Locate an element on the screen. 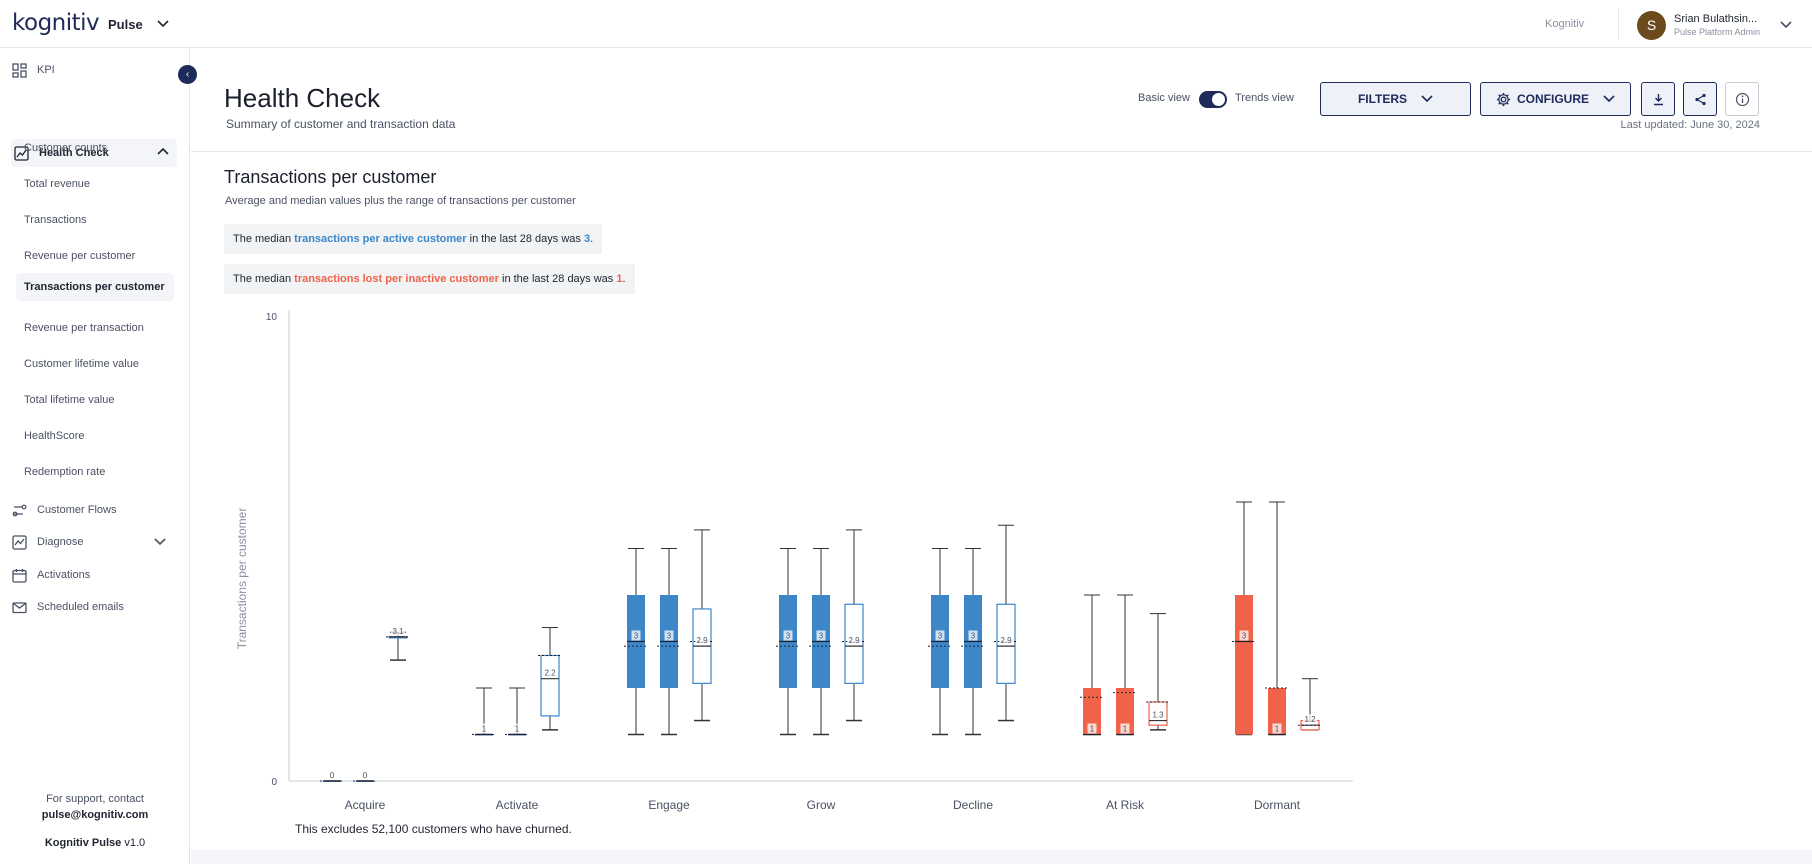 The height and width of the screenshot is (864, 1812). sidebar-item-label: Health Check is located at coordinates (74, 153).